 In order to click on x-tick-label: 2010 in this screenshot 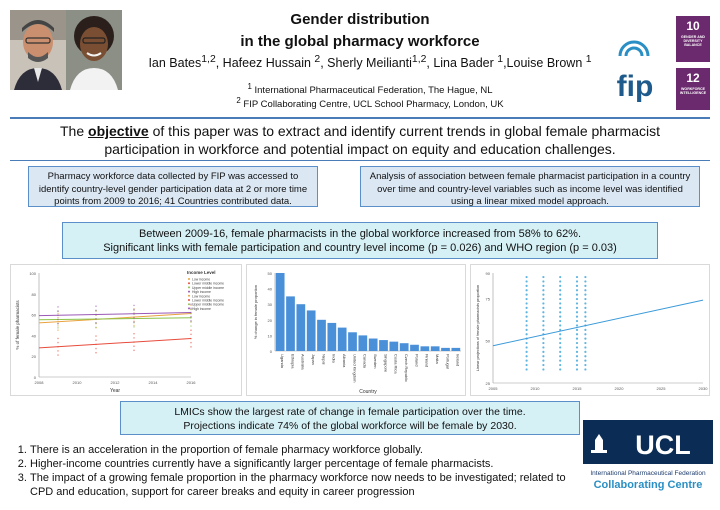, I will do `click(536, 388)`.